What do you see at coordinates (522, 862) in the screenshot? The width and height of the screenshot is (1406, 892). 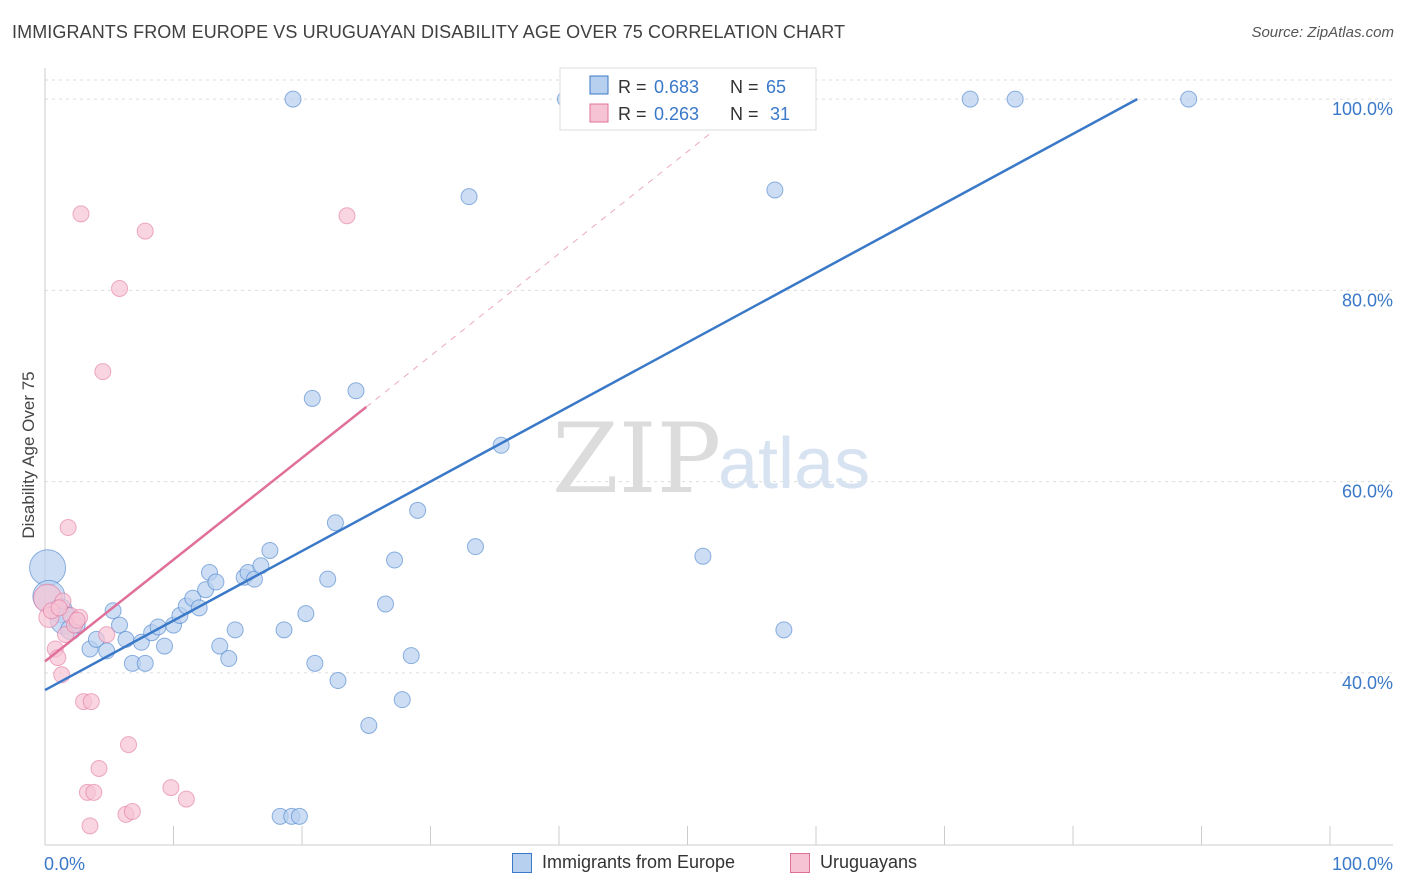 I see `legend-swatch-europe` at bounding box center [522, 862].